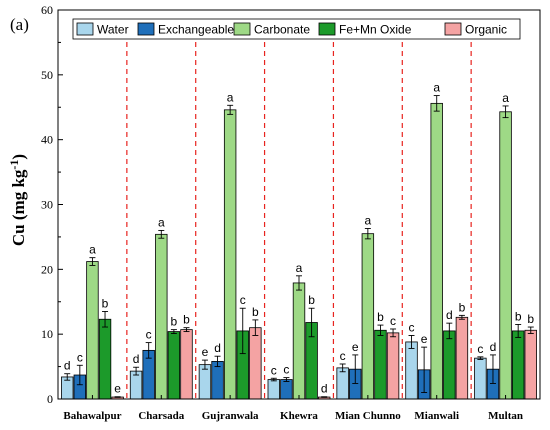 The image size is (550, 430). I want to click on legend-label: Fe+Mn Oxide, so click(375, 30).